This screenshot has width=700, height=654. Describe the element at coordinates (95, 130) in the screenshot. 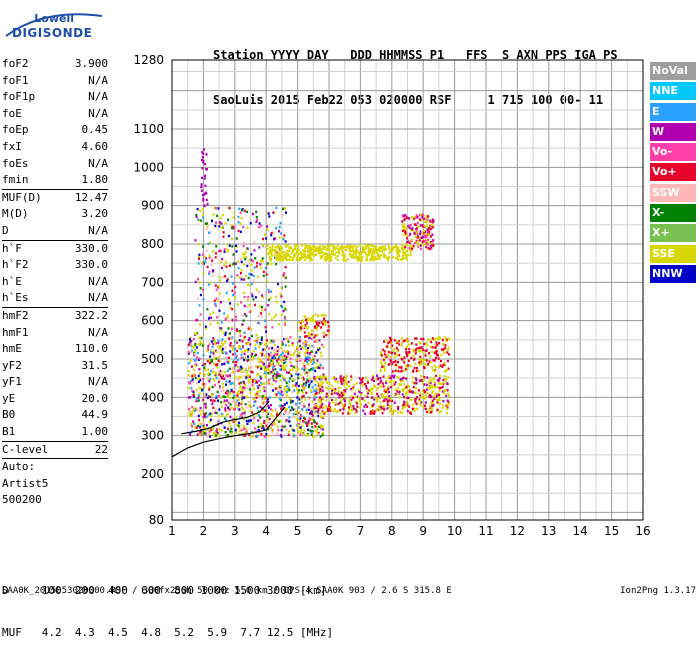

I see `param-value: 0.45` at that location.